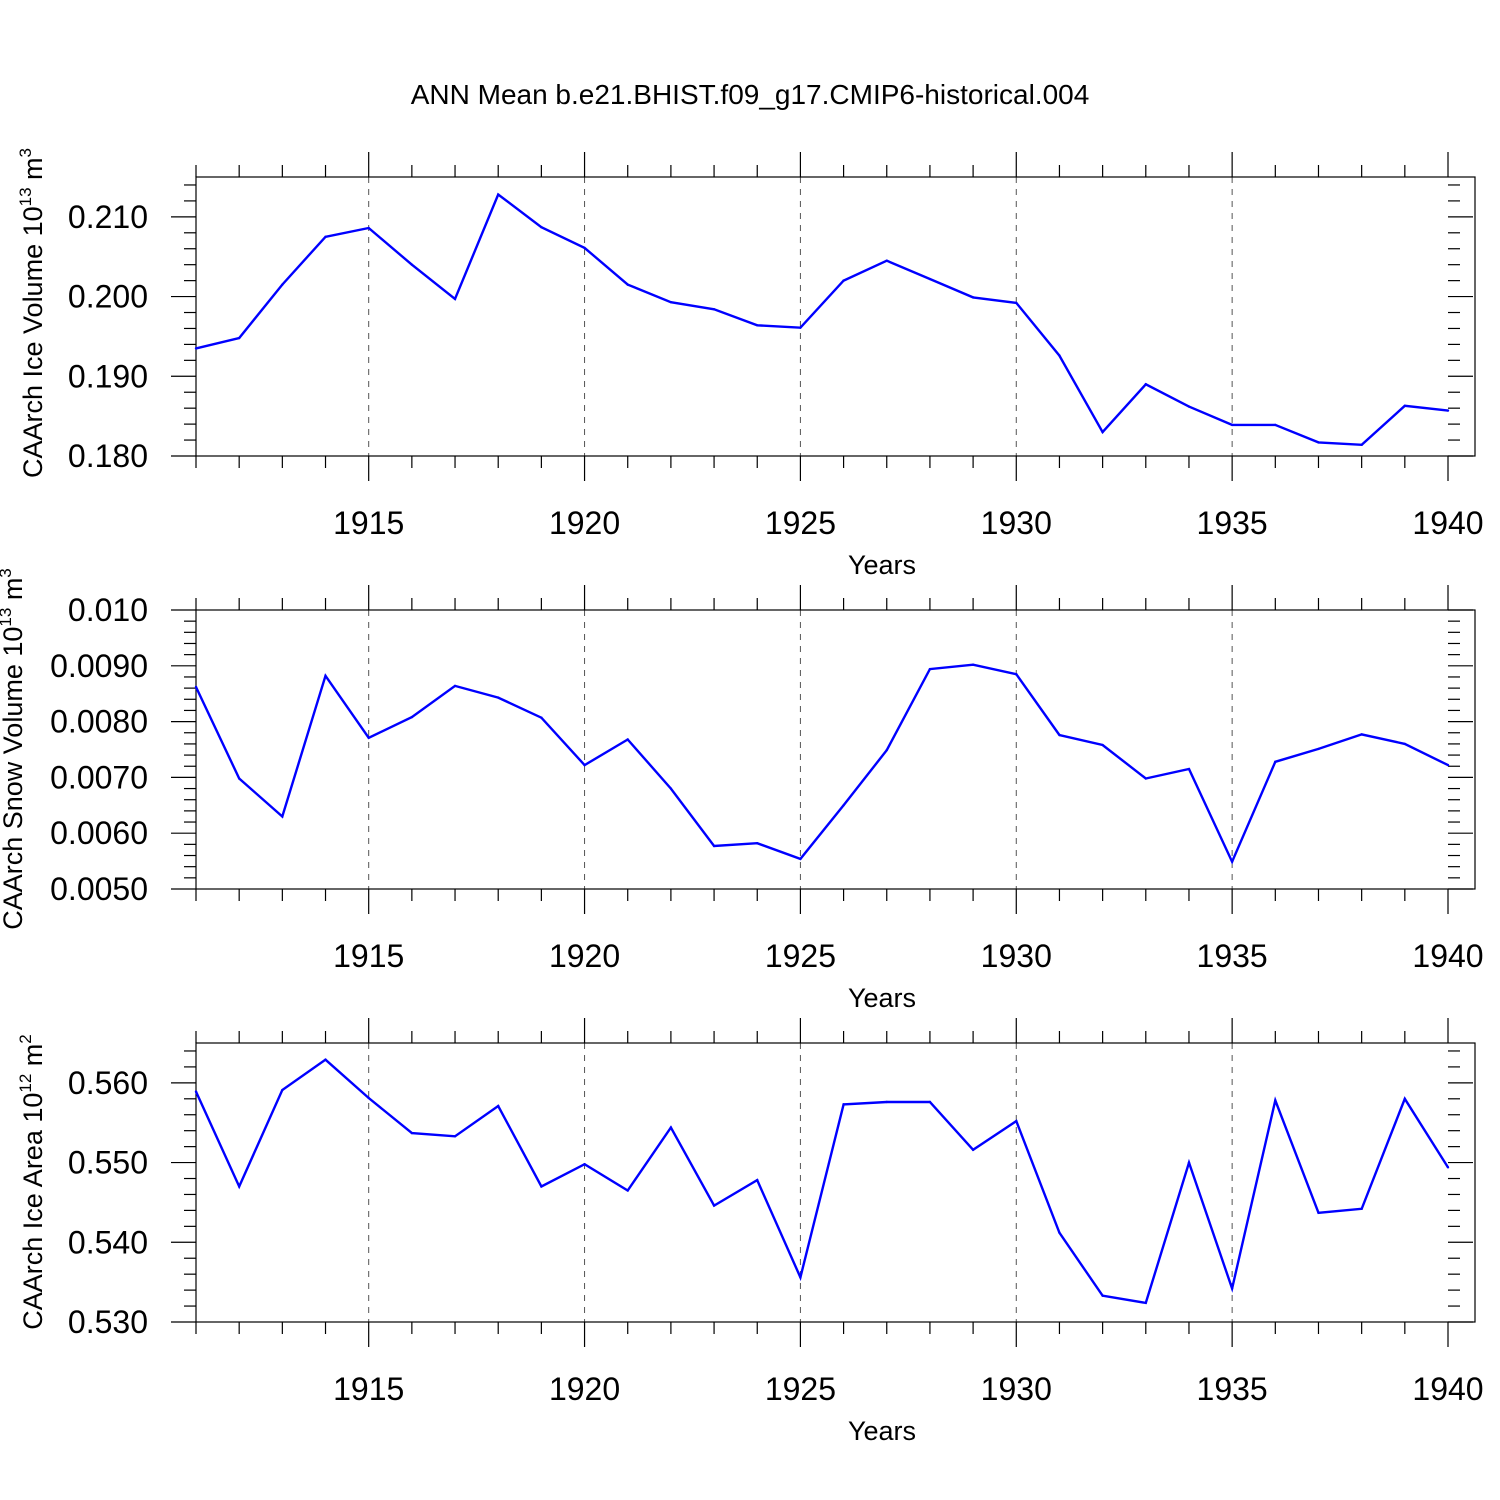 The image size is (1500, 1500). I want to click on data-point-1919, so click(541, 717).